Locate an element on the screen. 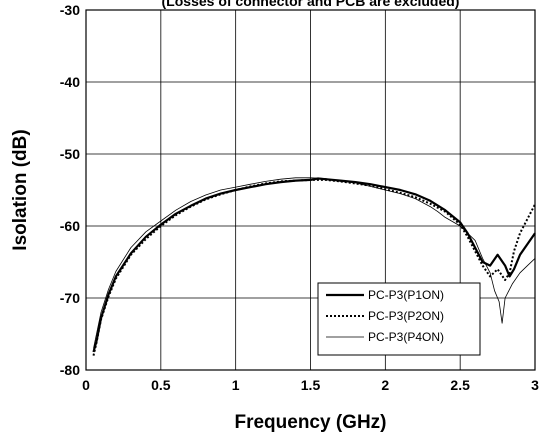  legend-label-3: PC-P3(P4ON) is located at coordinates (406, 337).